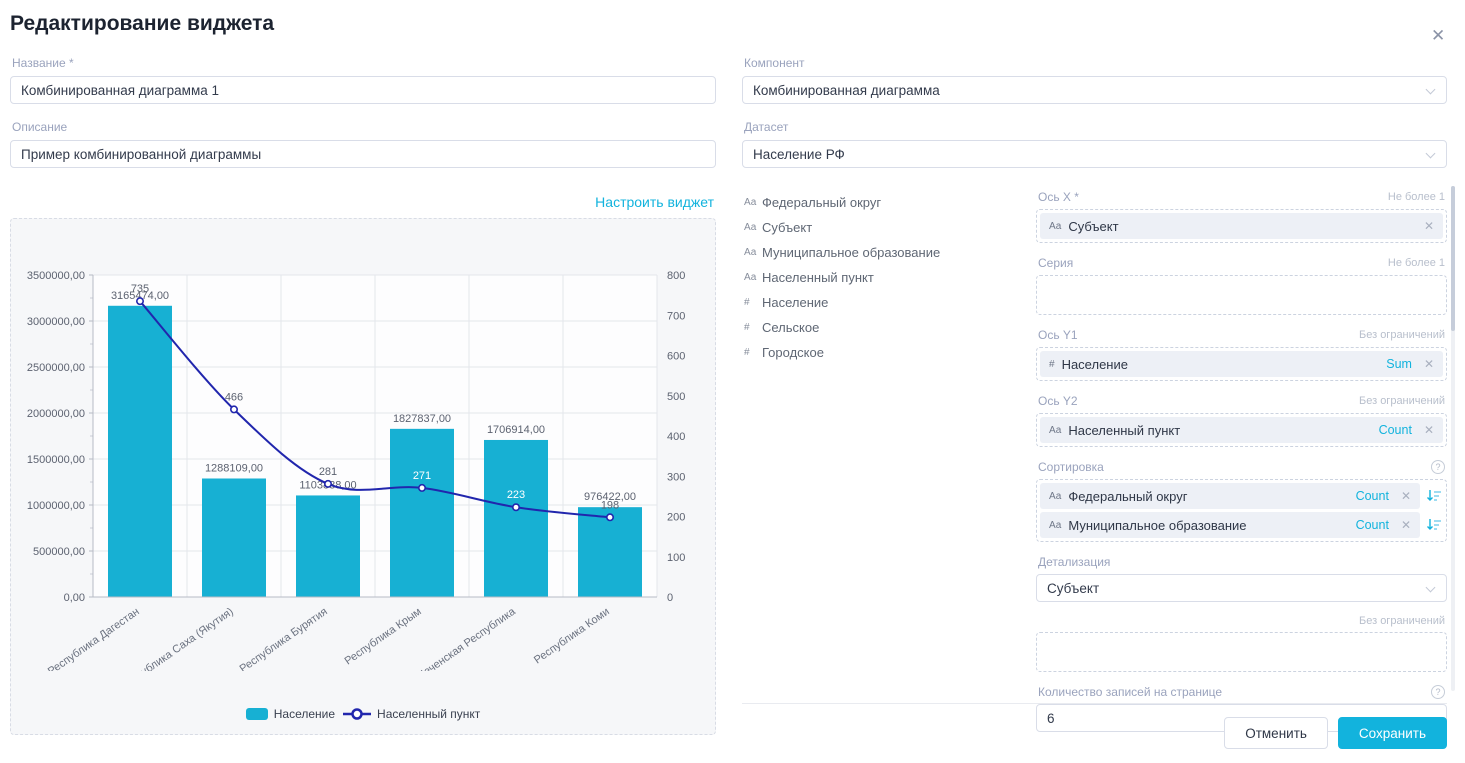 The width and height of the screenshot is (1465, 763). Describe the element at coordinates (670, 598) in the screenshot. I see `y-right-tick-label: 0` at that location.